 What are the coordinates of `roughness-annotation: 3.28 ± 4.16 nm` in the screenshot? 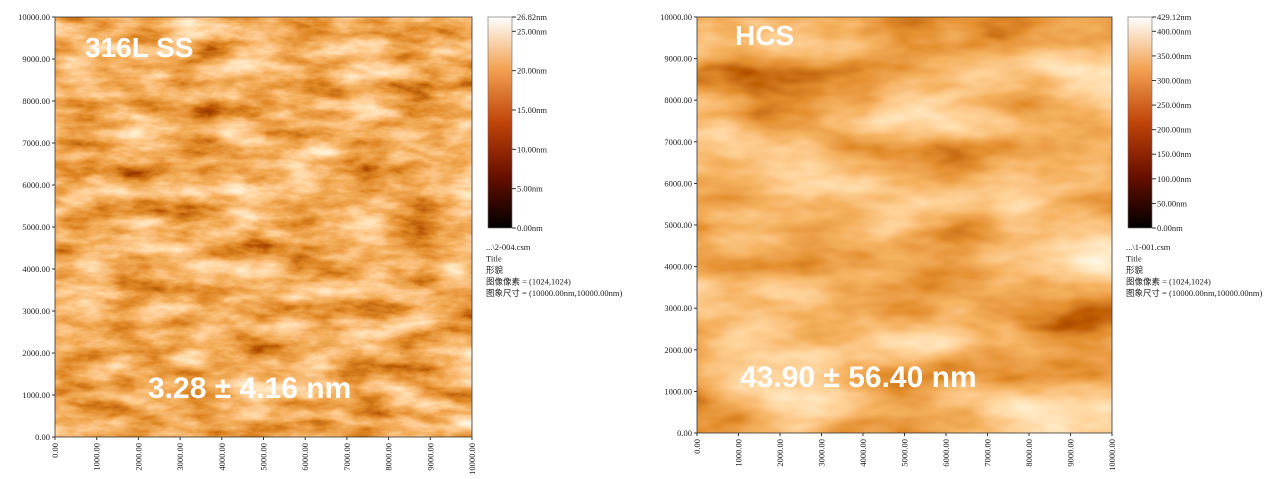 It's located at (249, 388).